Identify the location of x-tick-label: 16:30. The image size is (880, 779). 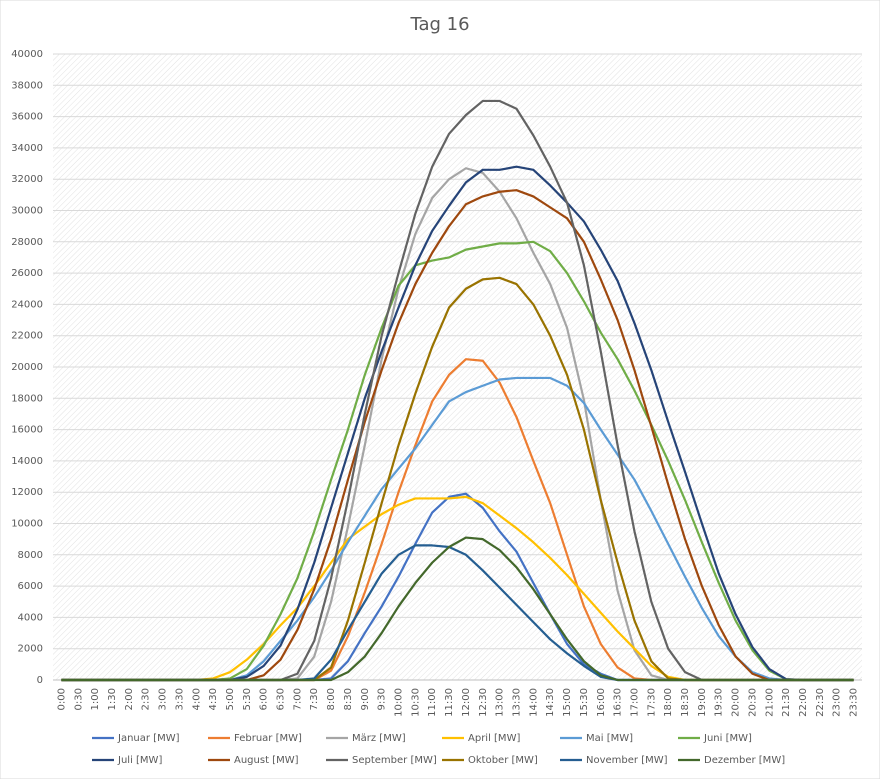
(618, 702).